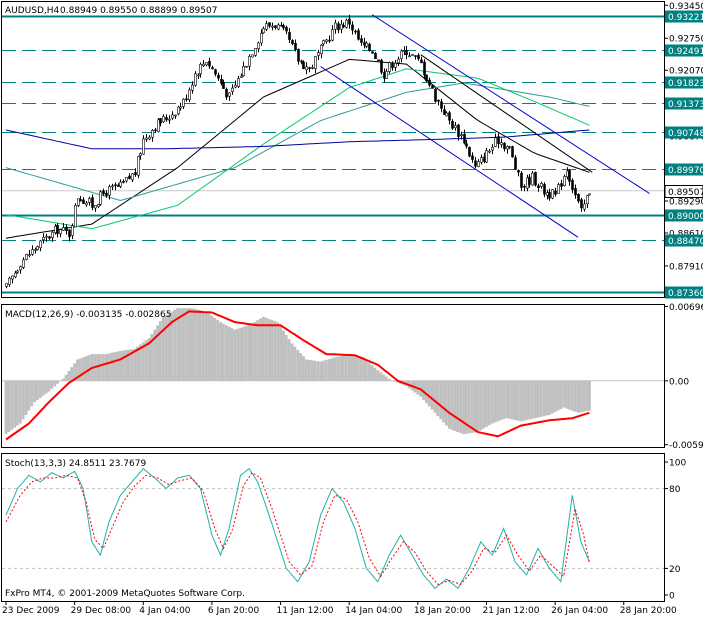 The image size is (703, 617). I want to click on time-label-2: 4 Jan 04:00, so click(165, 611).